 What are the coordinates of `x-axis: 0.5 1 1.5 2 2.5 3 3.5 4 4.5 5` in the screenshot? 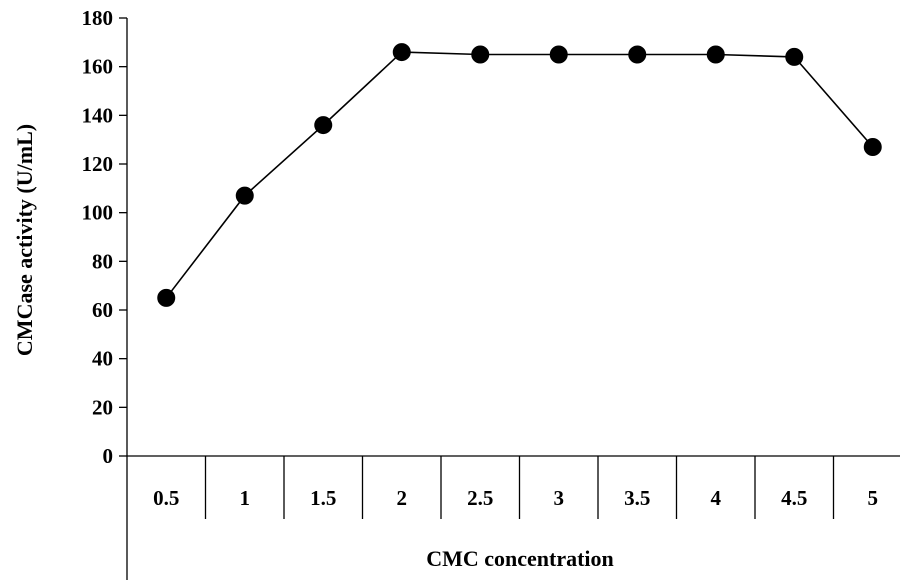 It's located at (513, 487).